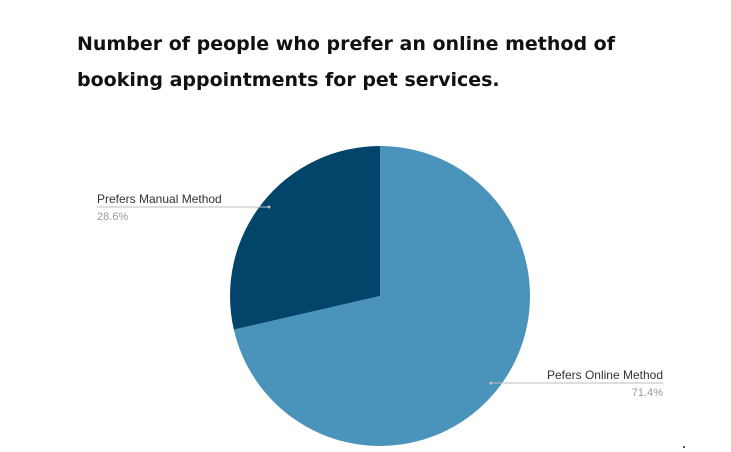 This screenshot has height=452, width=731. I want to click on slice-label-online: Pefers Online Method, so click(605, 375).